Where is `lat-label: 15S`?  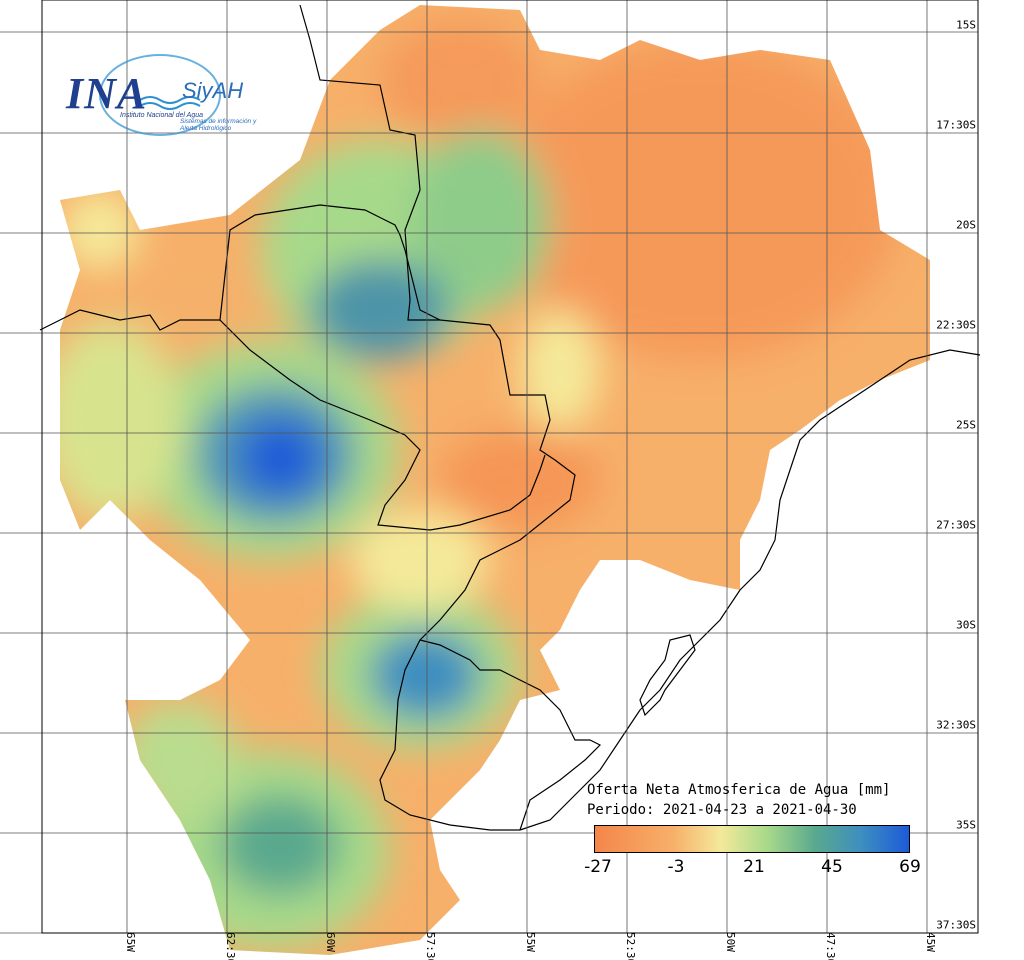
lat-label: 15S is located at coordinates (966, 25).